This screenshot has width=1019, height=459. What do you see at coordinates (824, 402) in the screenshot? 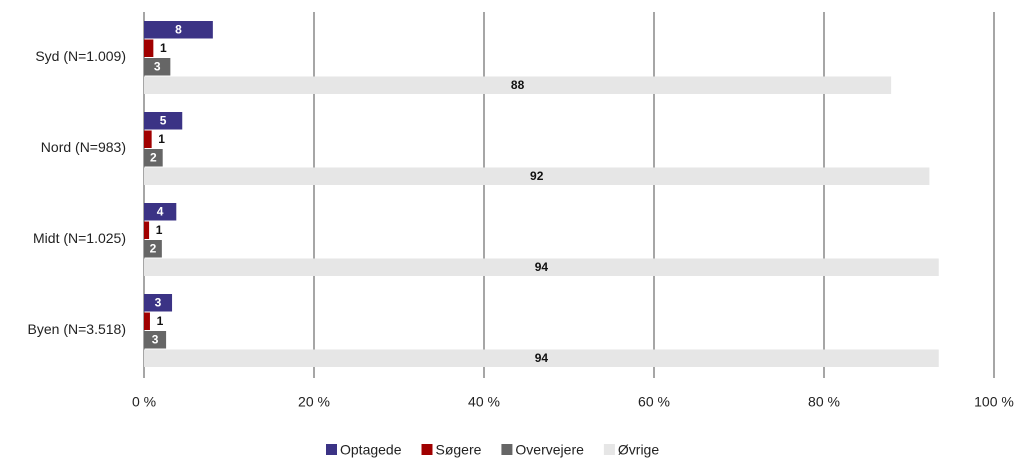
I see `x-tick-label: 80 %` at bounding box center [824, 402].